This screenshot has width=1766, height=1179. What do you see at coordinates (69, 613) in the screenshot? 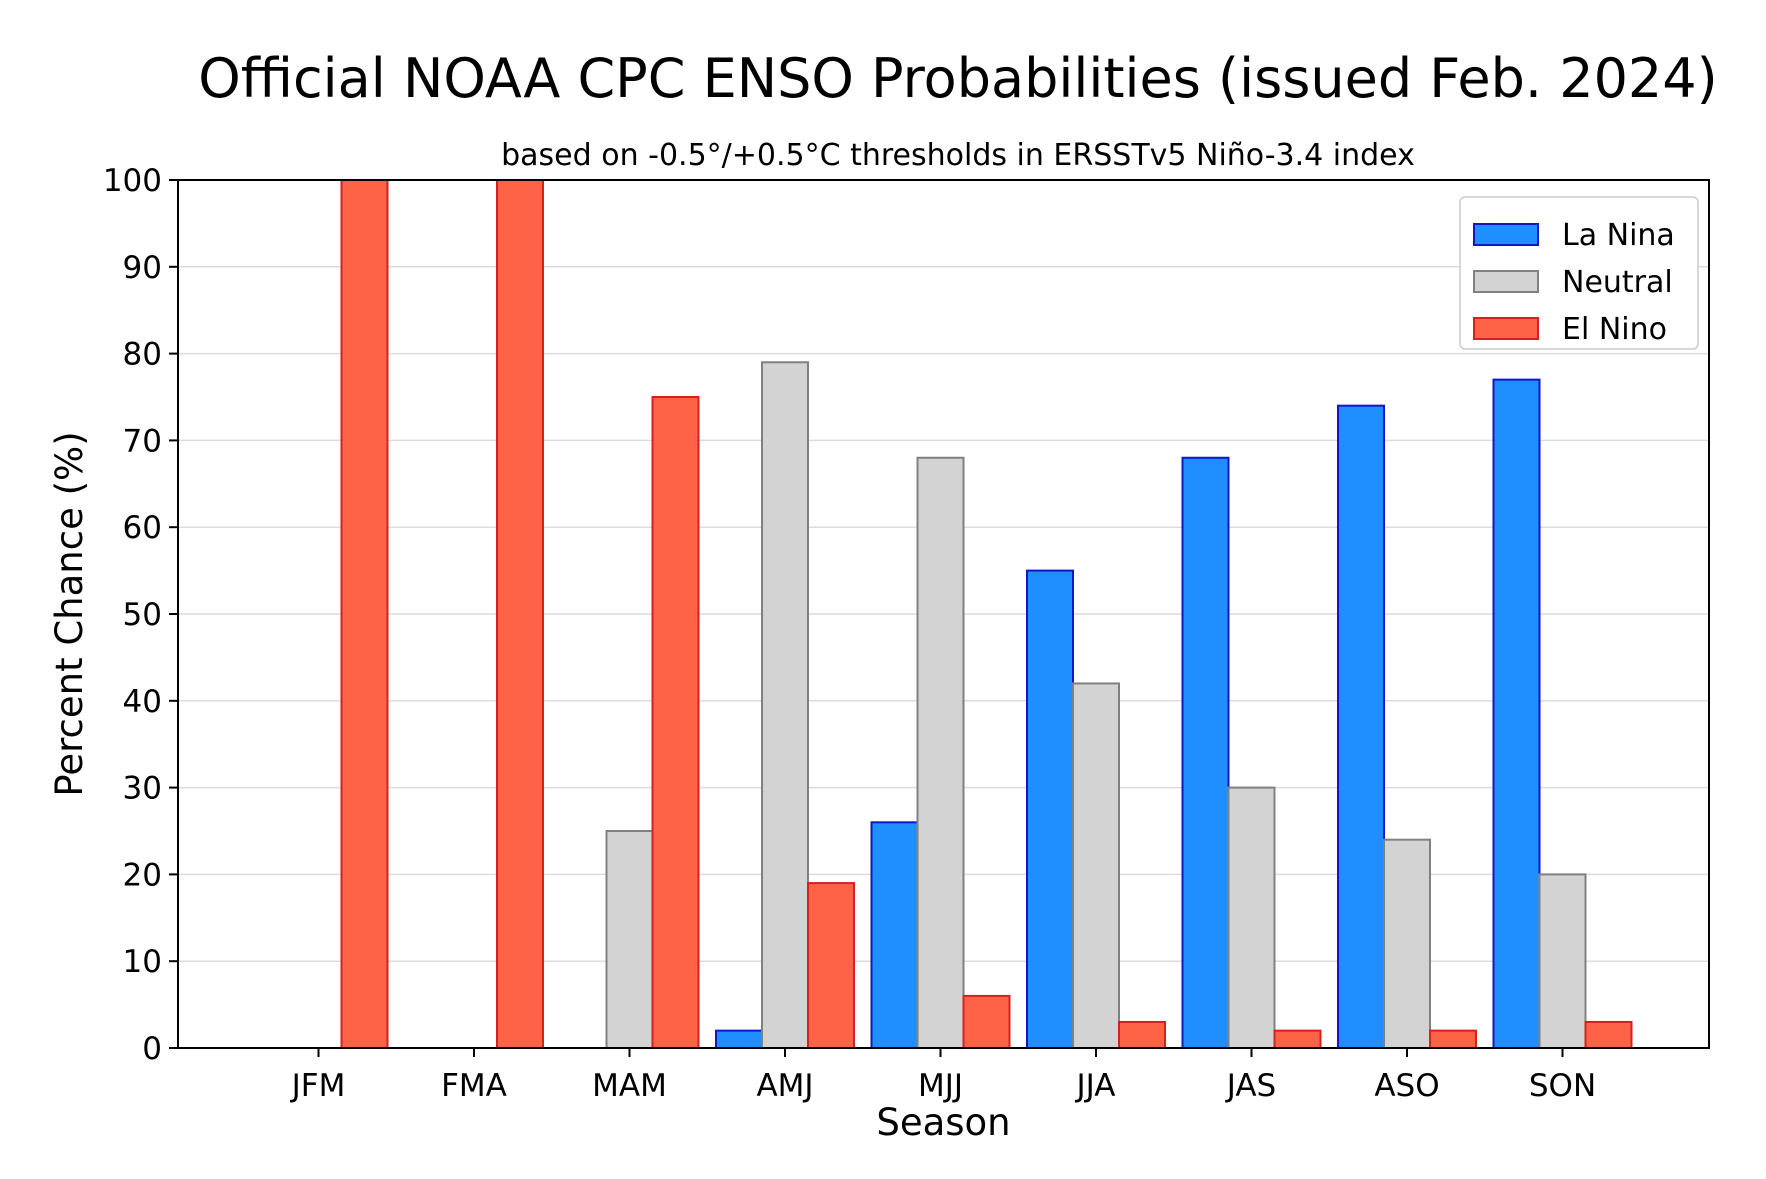
I see `y-axis-label: Percent Chance (%)` at bounding box center [69, 613].